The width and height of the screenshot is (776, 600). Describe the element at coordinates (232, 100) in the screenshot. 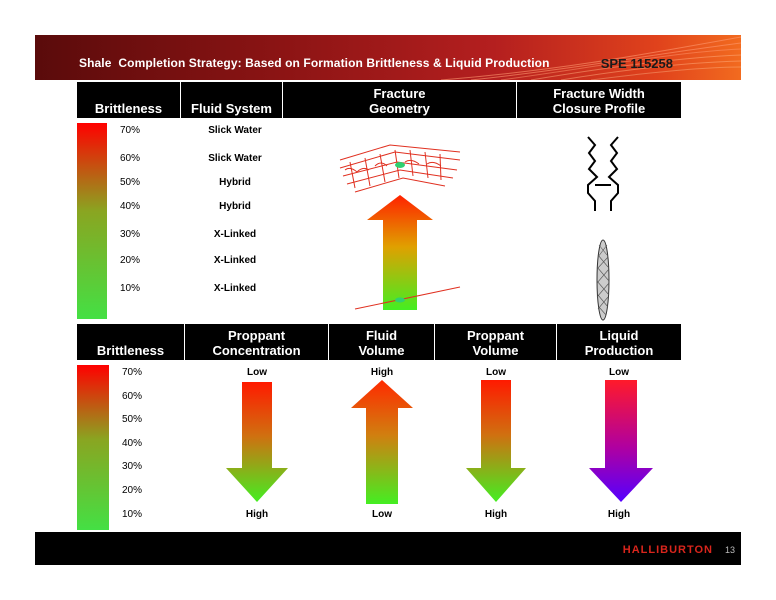

I see `header-fluid-system: Fluid System` at that location.